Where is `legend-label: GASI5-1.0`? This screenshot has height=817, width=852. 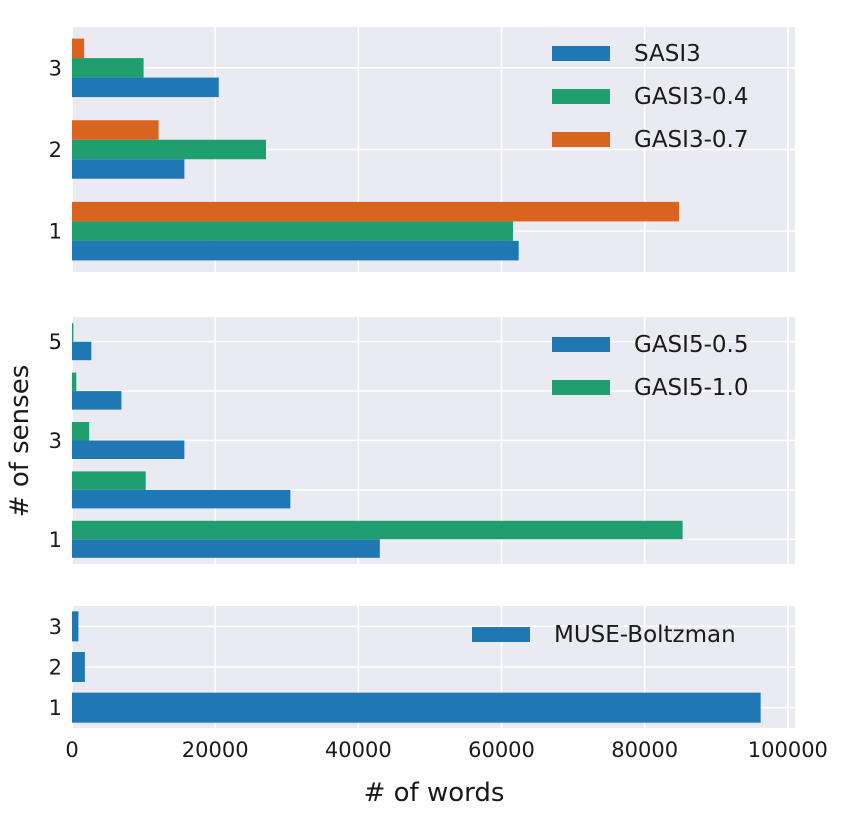 legend-label: GASI5-1.0 is located at coordinates (691, 388).